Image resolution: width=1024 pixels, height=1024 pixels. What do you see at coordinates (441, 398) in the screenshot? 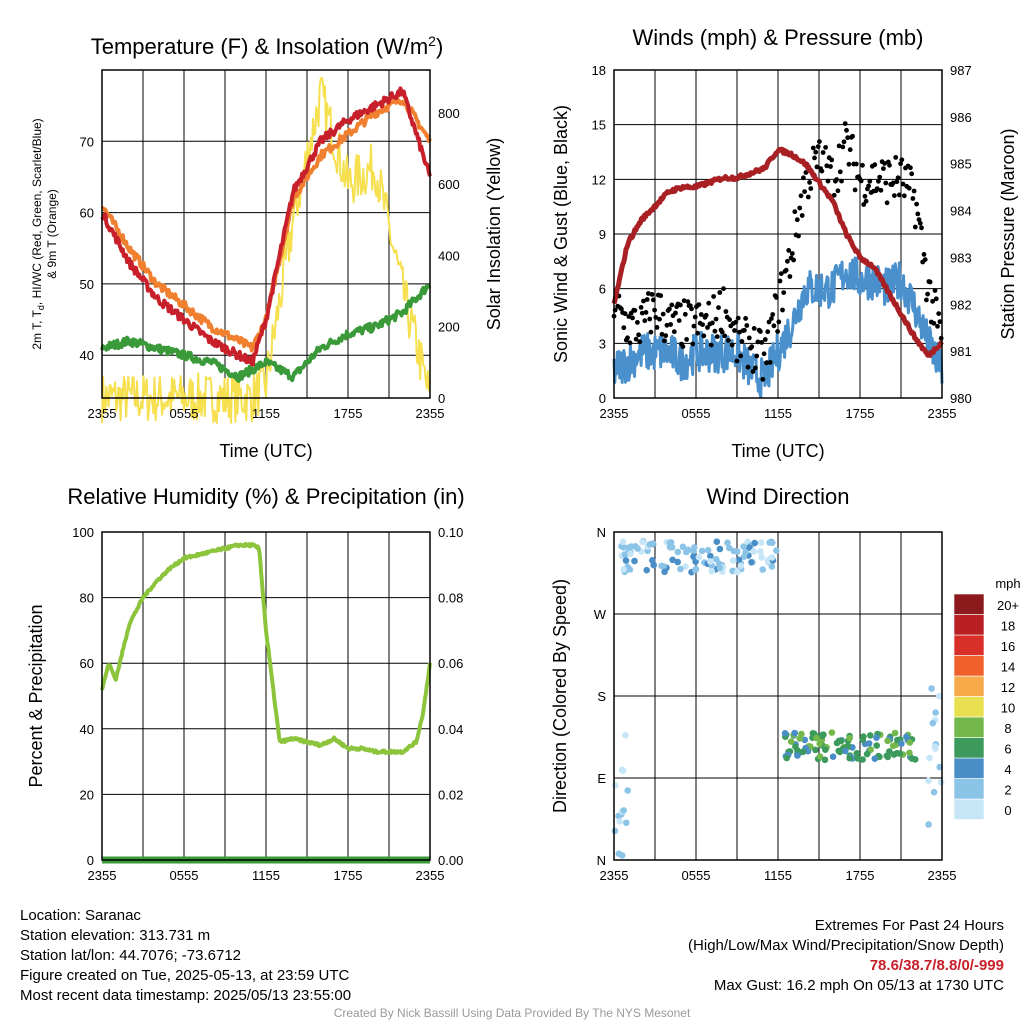
I see `right-y-tick-label: 0` at bounding box center [441, 398].